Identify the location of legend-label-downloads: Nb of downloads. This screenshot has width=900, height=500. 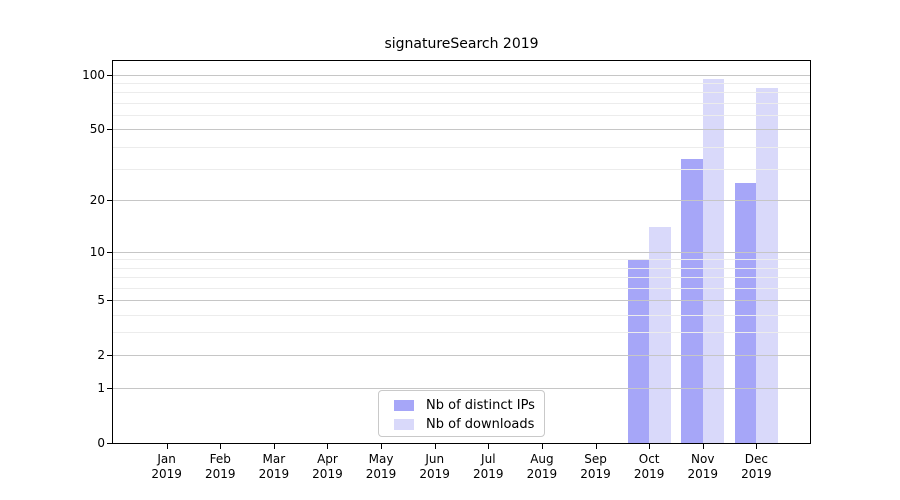
(480, 424).